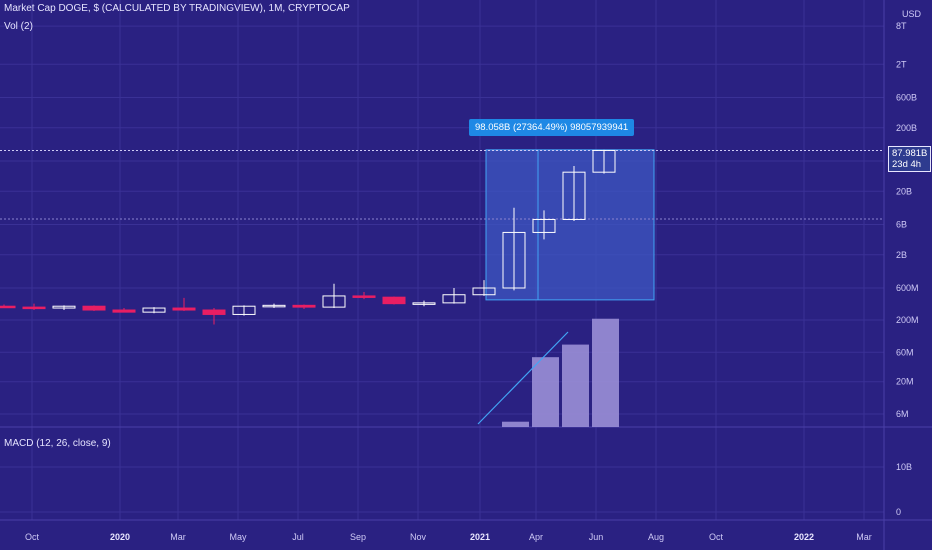 This screenshot has width=932, height=550. What do you see at coordinates (804, 537) in the screenshot?
I see `time-axis-tick: 2022` at bounding box center [804, 537].